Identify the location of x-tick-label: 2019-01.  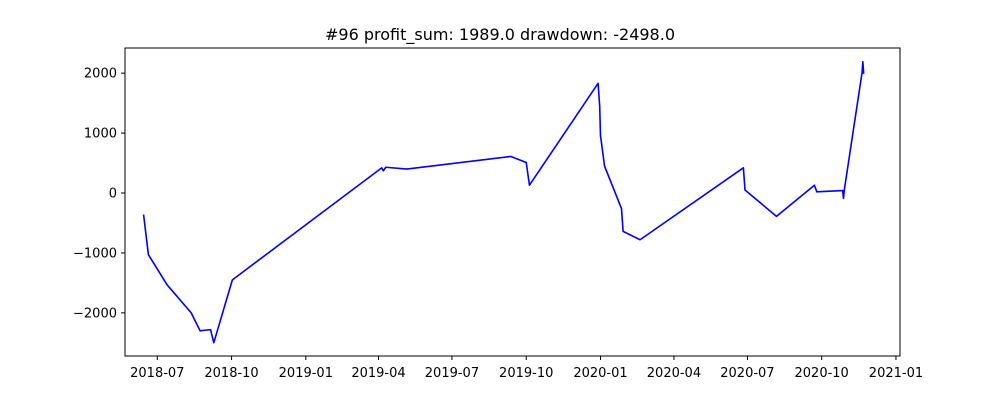
(306, 373).